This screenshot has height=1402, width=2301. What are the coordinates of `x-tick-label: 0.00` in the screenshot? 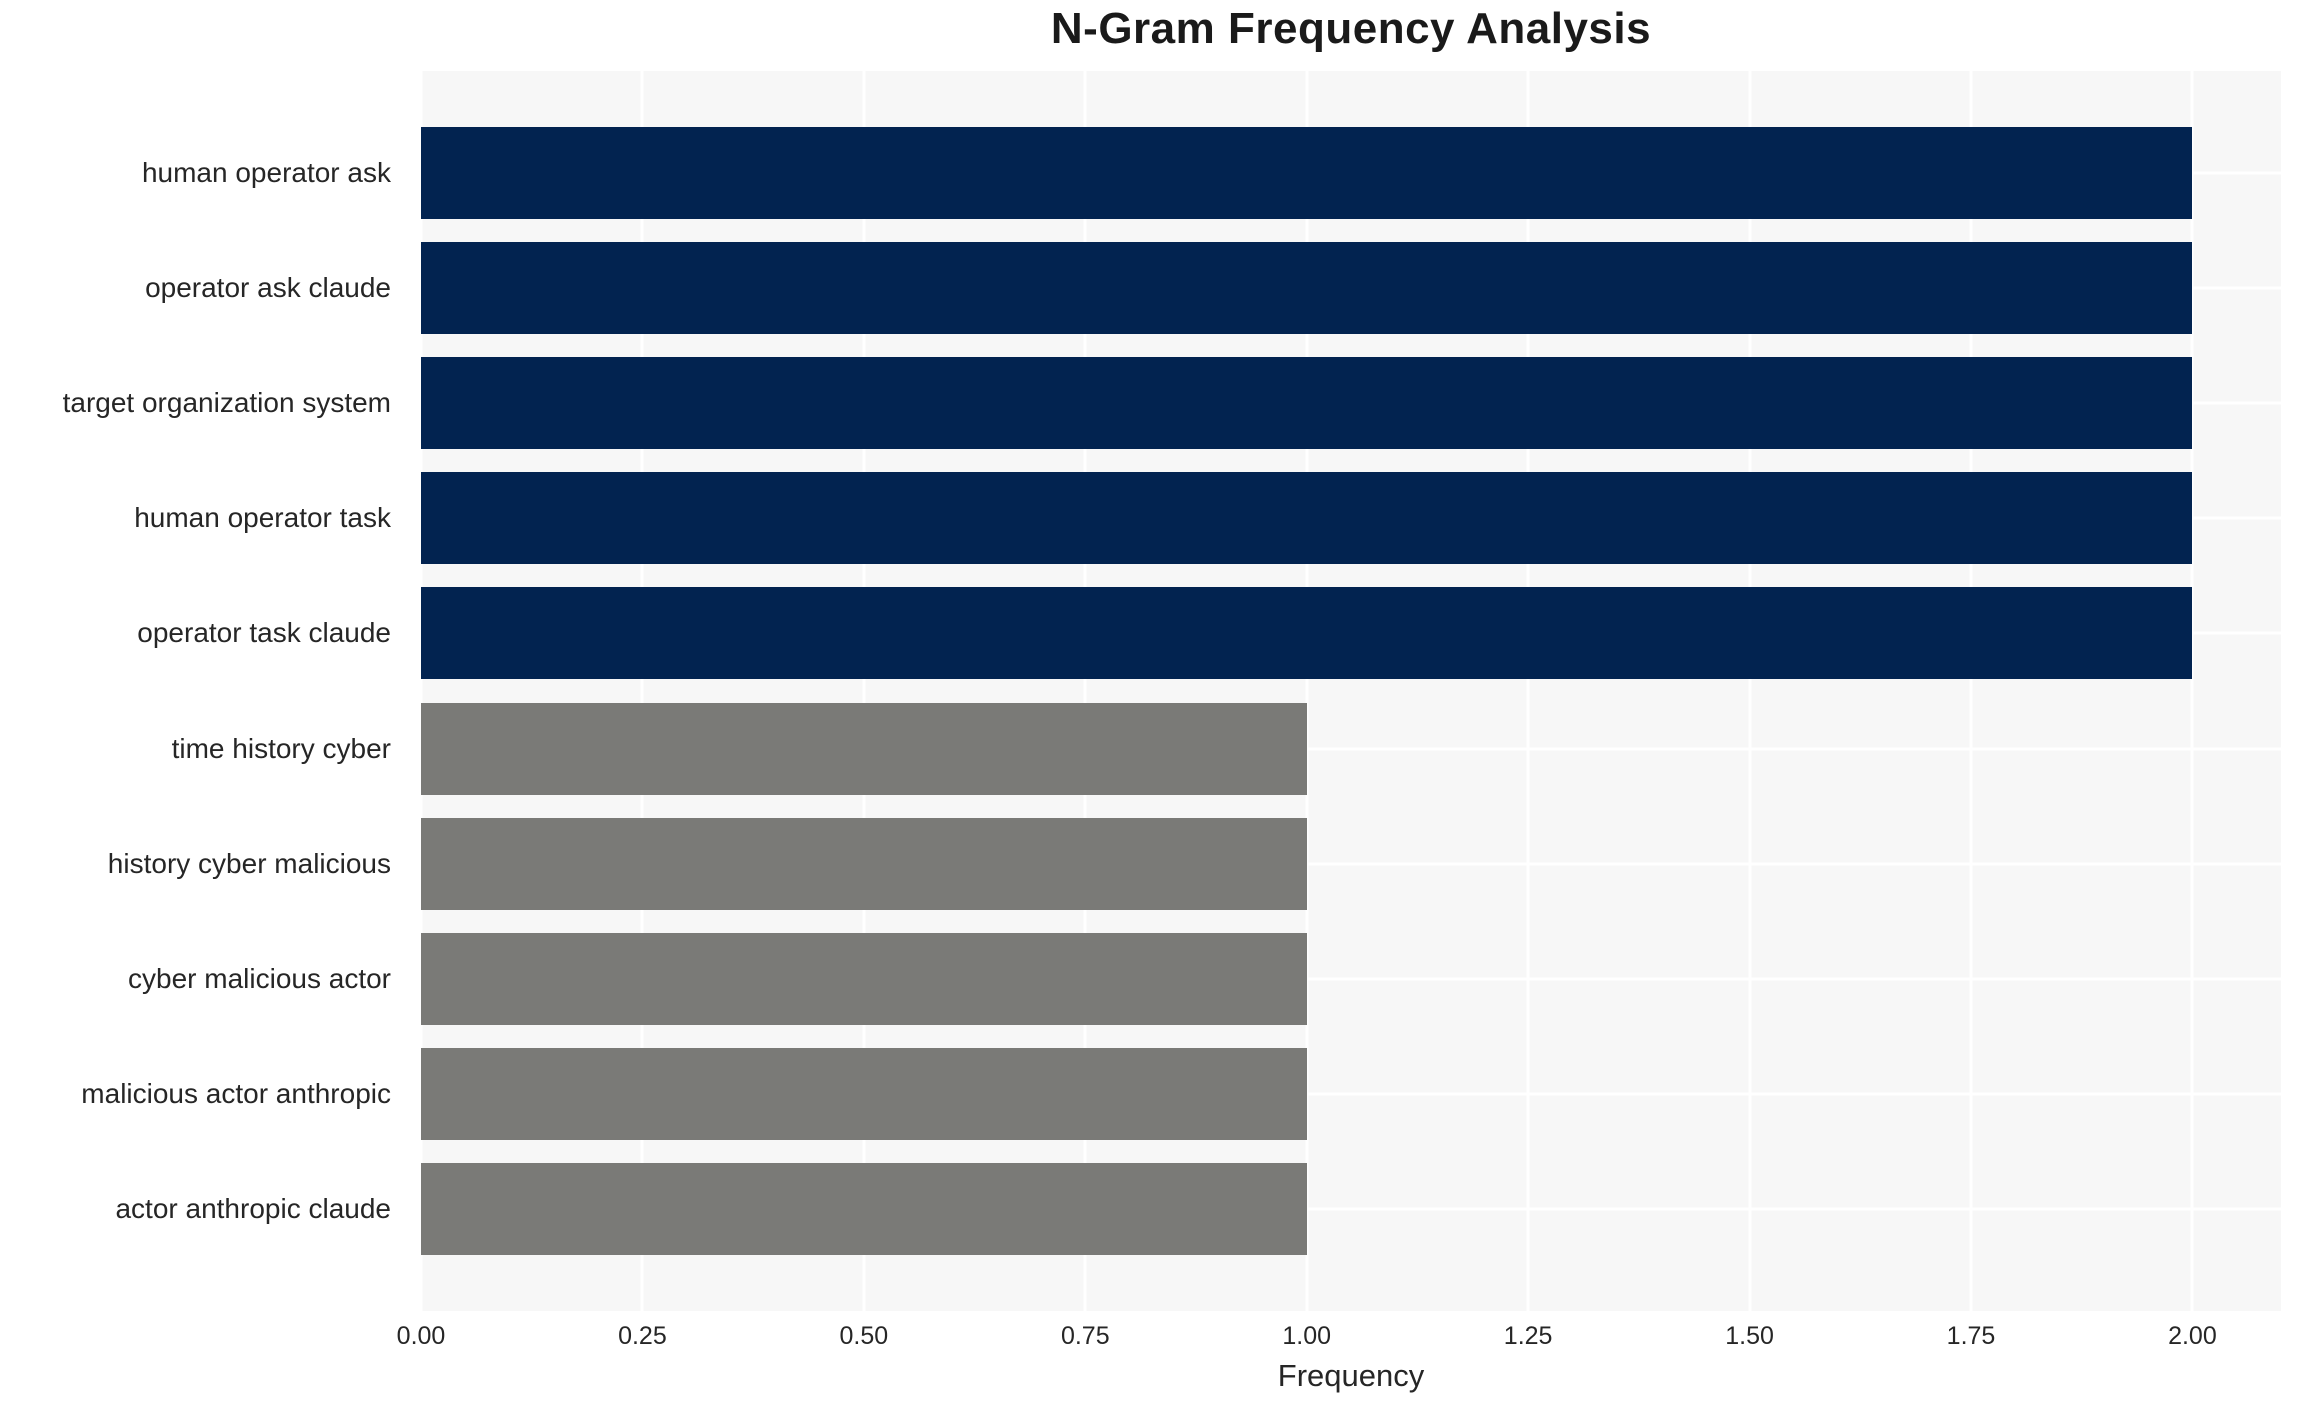 It's located at (421, 1336).